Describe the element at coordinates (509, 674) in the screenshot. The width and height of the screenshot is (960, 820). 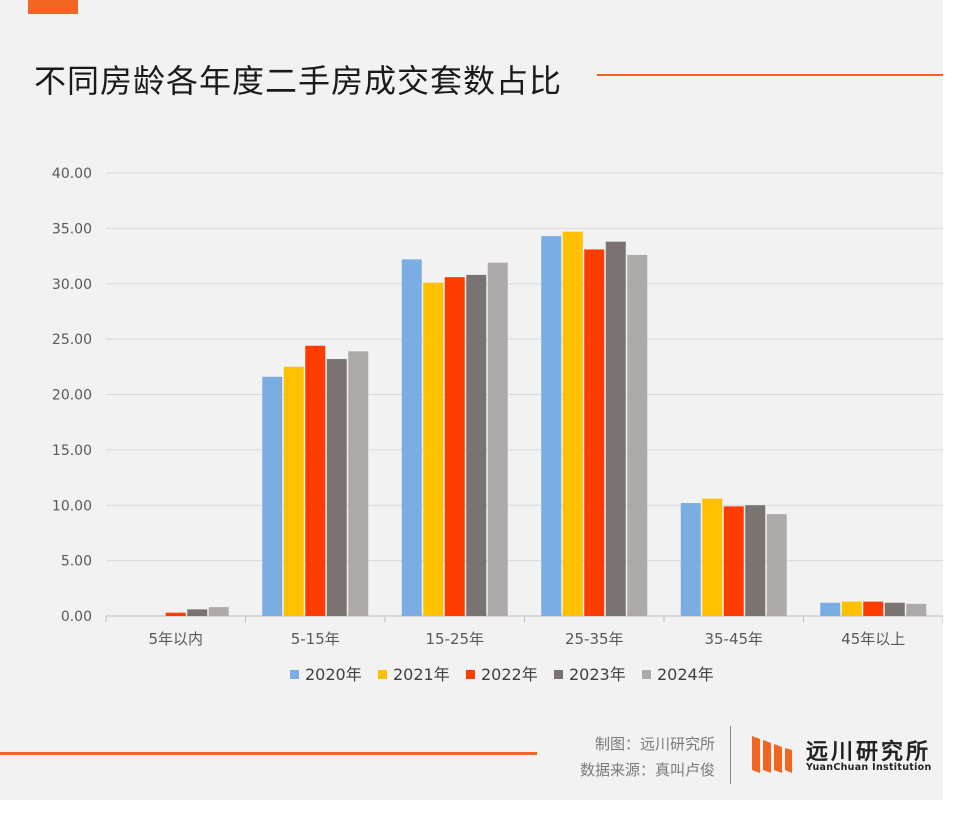
I see `legend-label: 2022年` at that location.